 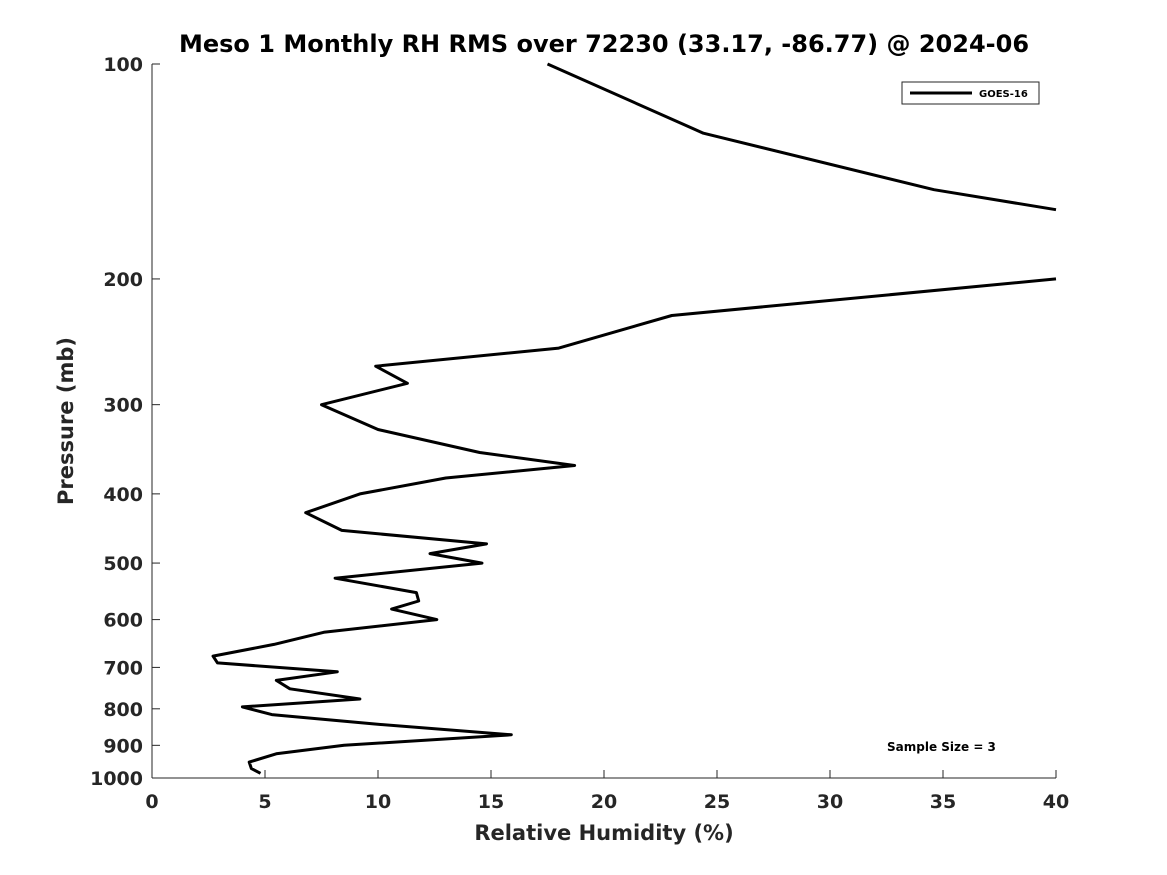 I want to click on y-tick-label: 500, so click(x=123, y=564).